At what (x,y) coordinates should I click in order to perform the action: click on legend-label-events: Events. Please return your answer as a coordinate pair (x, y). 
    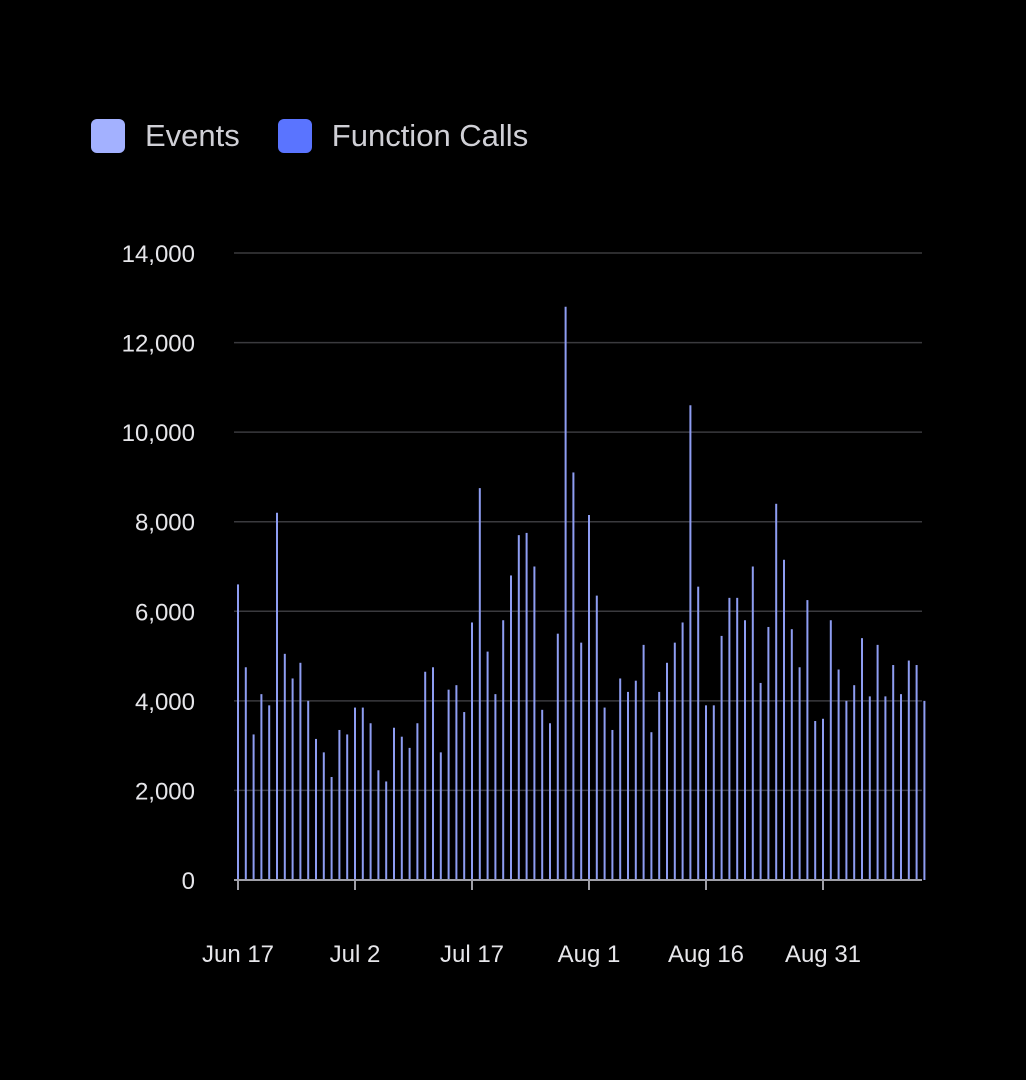
    Looking at the image, I should click on (192, 135).